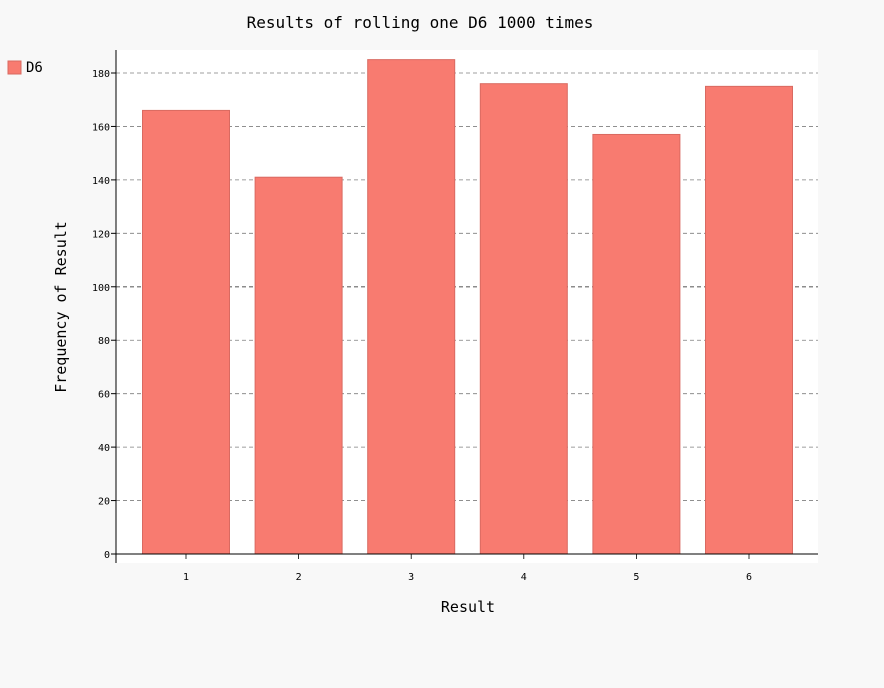 The image size is (884, 688). Describe the element at coordinates (104, 315) in the screenshot. I see `y-axis-ticks: 0 20 40 60 80 100 120 140 160 180` at that location.